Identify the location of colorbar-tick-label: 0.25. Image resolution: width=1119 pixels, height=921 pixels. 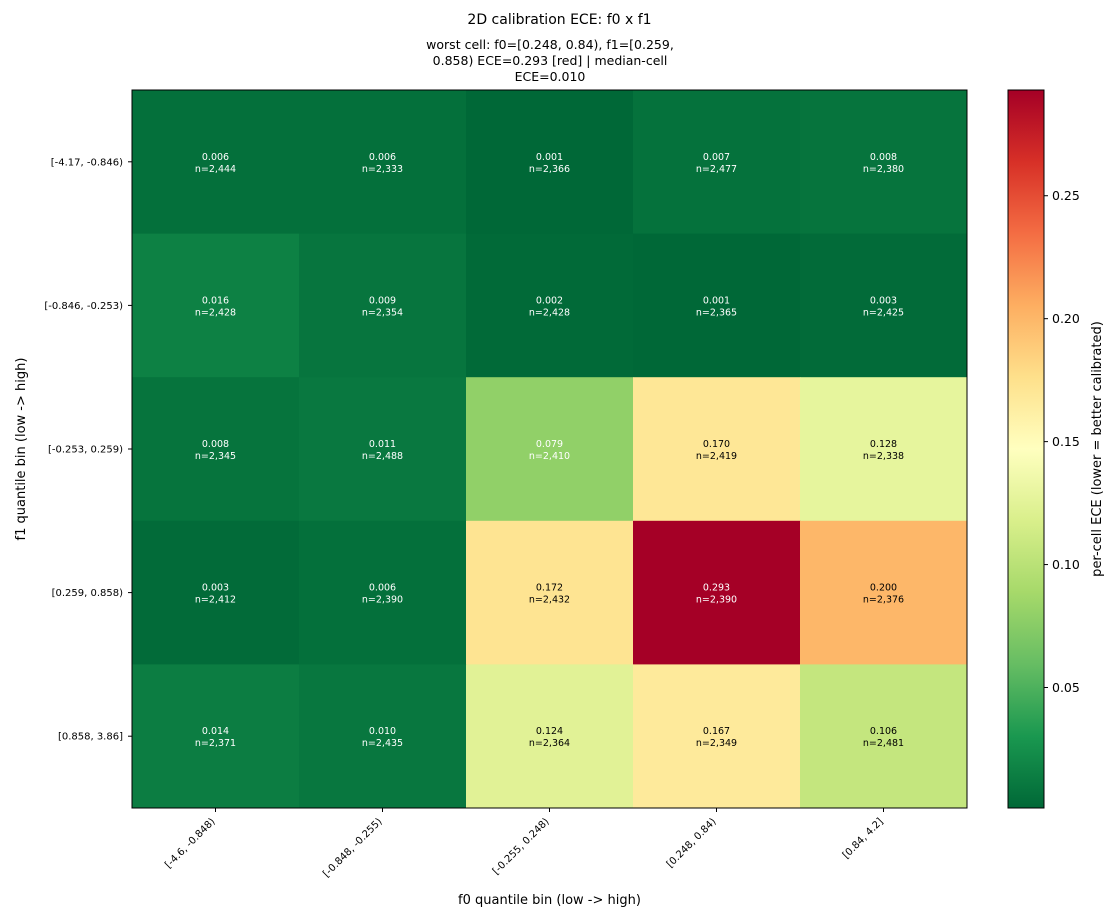
(1066, 195).